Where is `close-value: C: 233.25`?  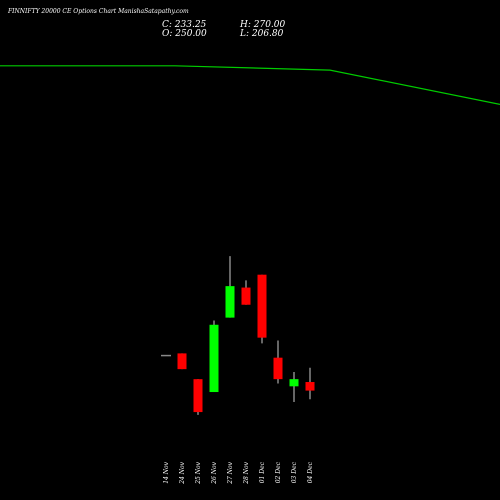
close-value: C: 233.25 is located at coordinates (184, 25).